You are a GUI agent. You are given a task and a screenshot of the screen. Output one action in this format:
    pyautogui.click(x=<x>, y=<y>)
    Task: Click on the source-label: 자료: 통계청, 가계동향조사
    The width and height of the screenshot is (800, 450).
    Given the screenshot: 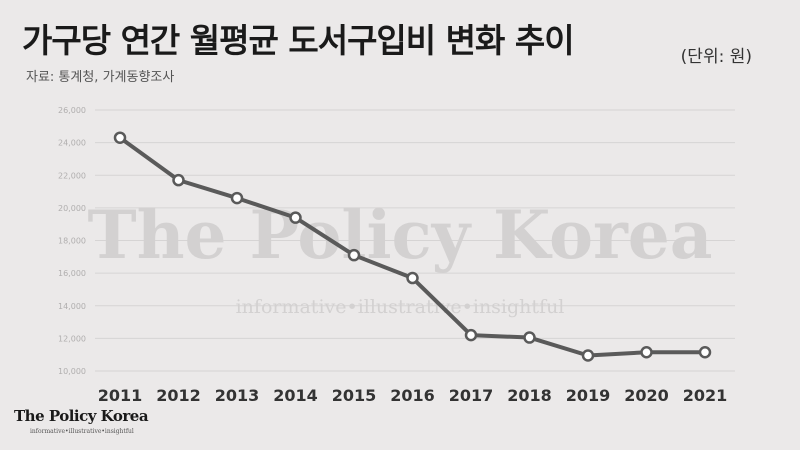 What is the action you would take?
    pyautogui.click(x=100, y=77)
    